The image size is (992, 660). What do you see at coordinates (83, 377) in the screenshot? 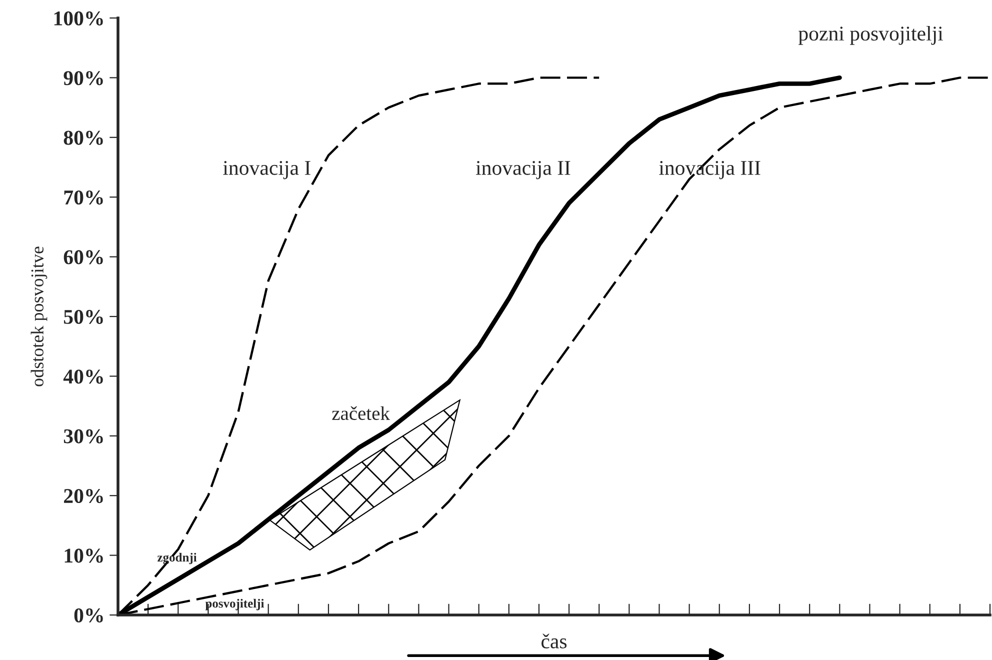
I see `y-tick-label: 40%` at bounding box center [83, 377].